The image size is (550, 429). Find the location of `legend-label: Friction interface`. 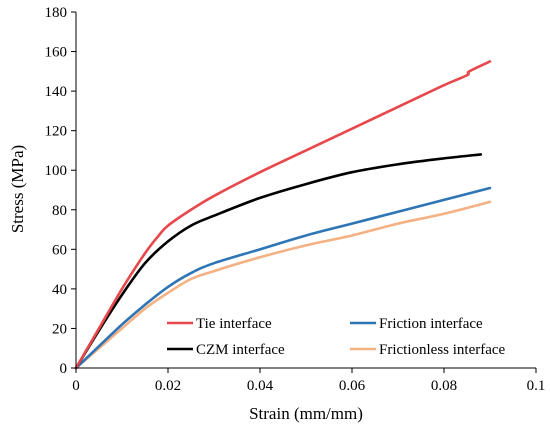

legend-label: Friction interface is located at coordinates (431, 324).